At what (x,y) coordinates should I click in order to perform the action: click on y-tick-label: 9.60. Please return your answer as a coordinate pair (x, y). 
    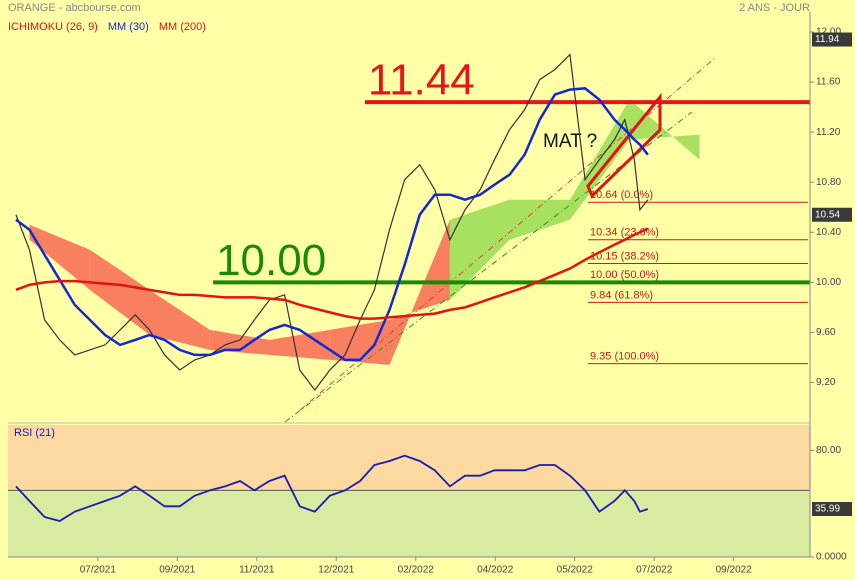
    Looking at the image, I should click on (826, 332).